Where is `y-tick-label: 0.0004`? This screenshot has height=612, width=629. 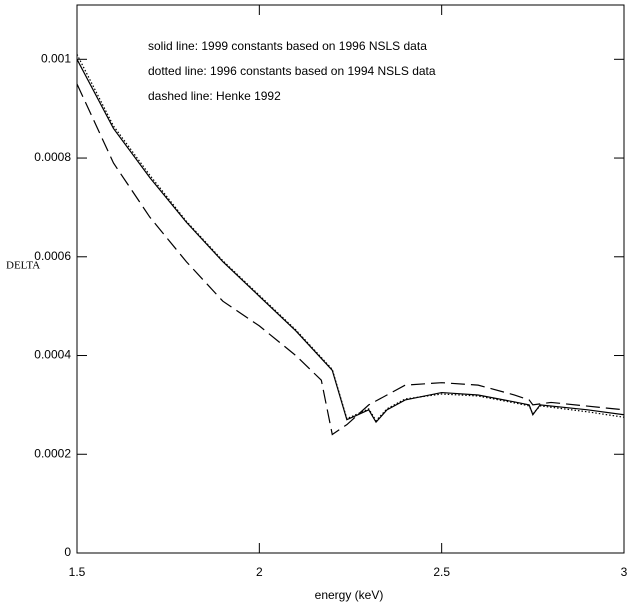 y-tick-label: 0.0004 is located at coordinates (52, 355).